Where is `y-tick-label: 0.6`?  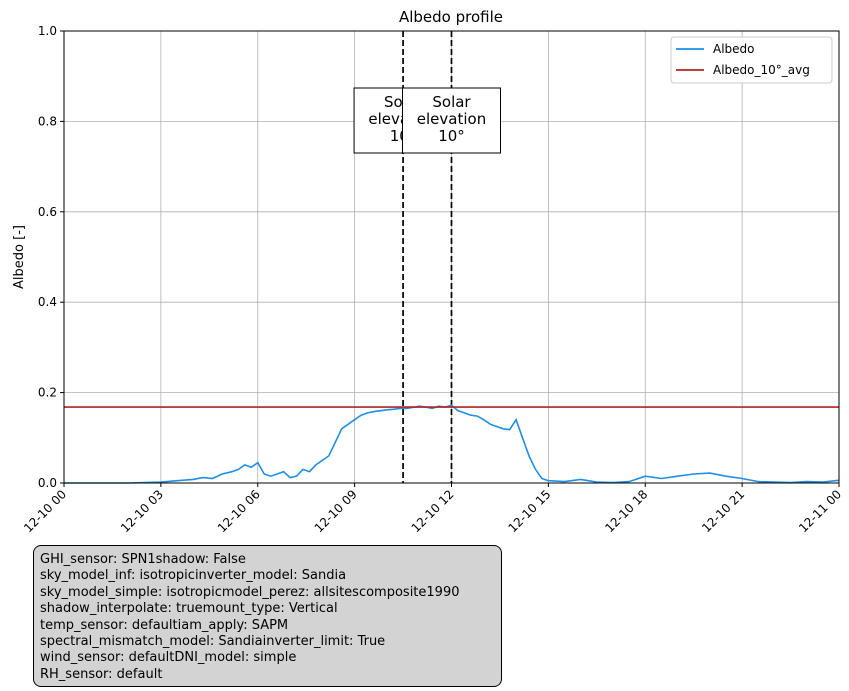
y-tick-label: 0.6 is located at coordinates (47, 212).